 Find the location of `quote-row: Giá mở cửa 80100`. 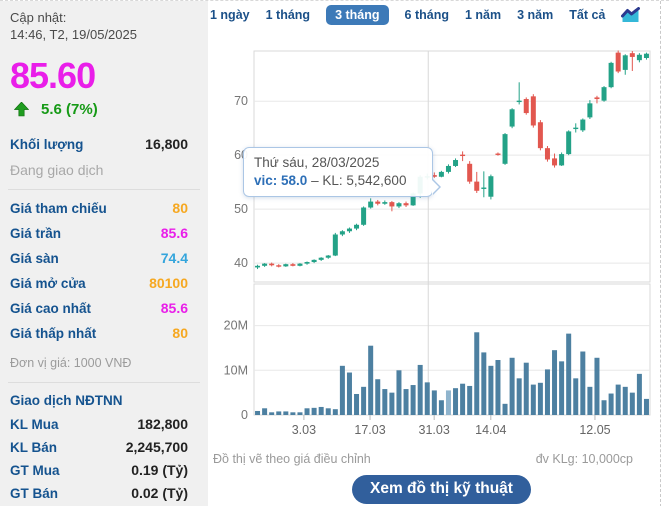

quote-row: Giá mở cửa 80100 is located at coordinates (104, 283).